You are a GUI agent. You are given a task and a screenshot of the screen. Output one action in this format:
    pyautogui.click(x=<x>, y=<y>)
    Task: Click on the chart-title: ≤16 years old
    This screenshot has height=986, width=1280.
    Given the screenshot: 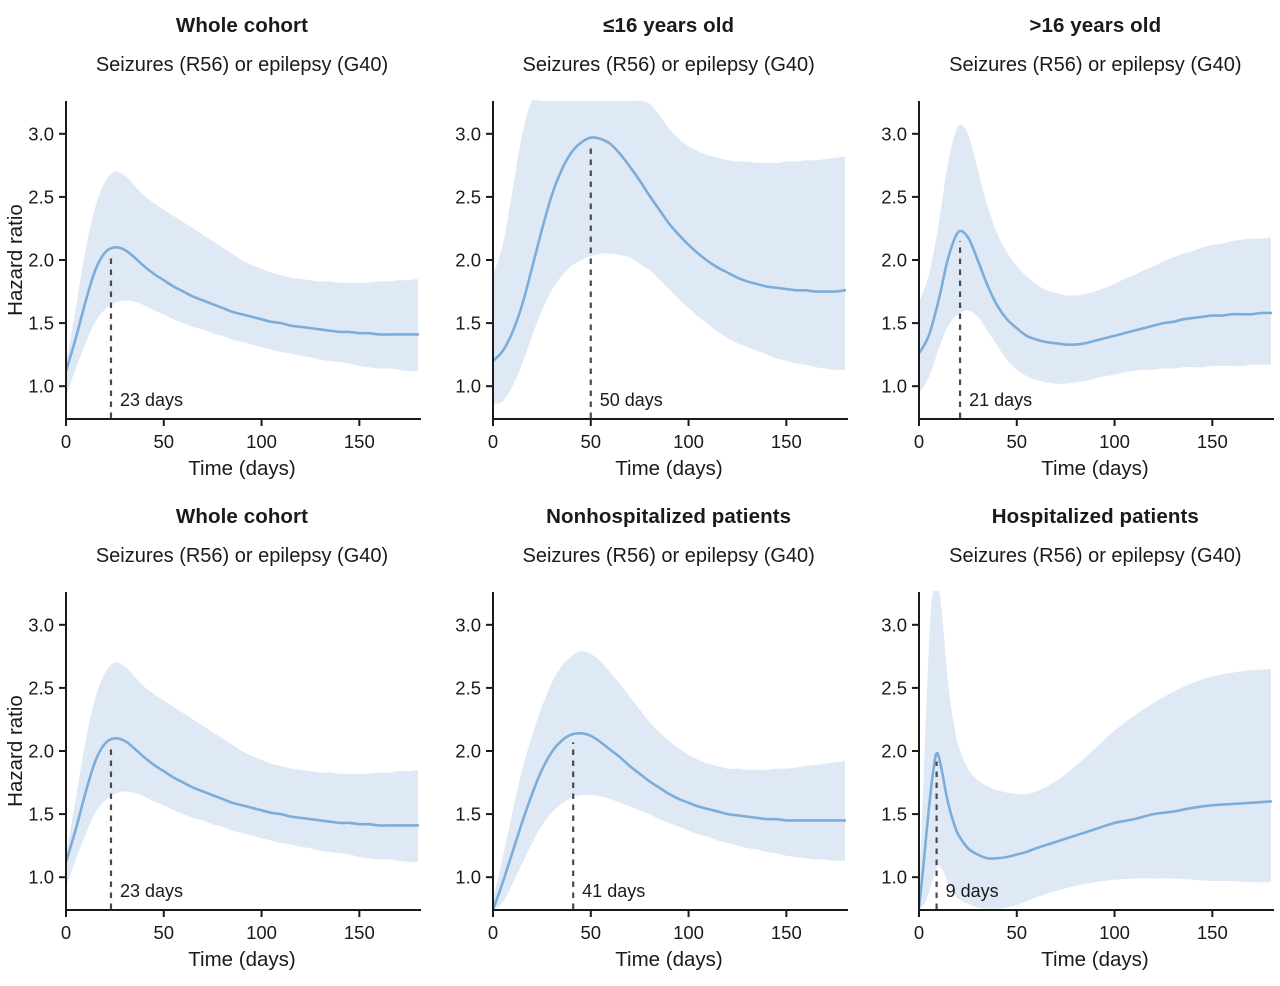 What is the action you would take?
    pyautogui.click(x=669, y=25)
    